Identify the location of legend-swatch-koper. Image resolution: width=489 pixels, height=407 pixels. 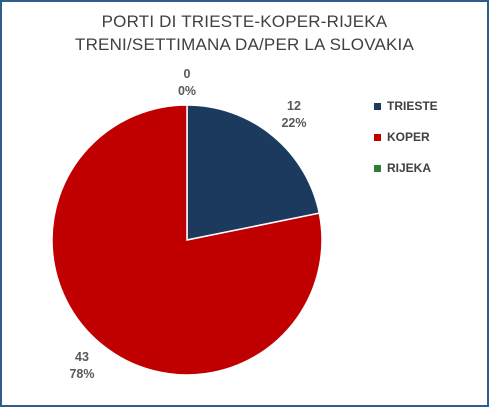
(377, 137).